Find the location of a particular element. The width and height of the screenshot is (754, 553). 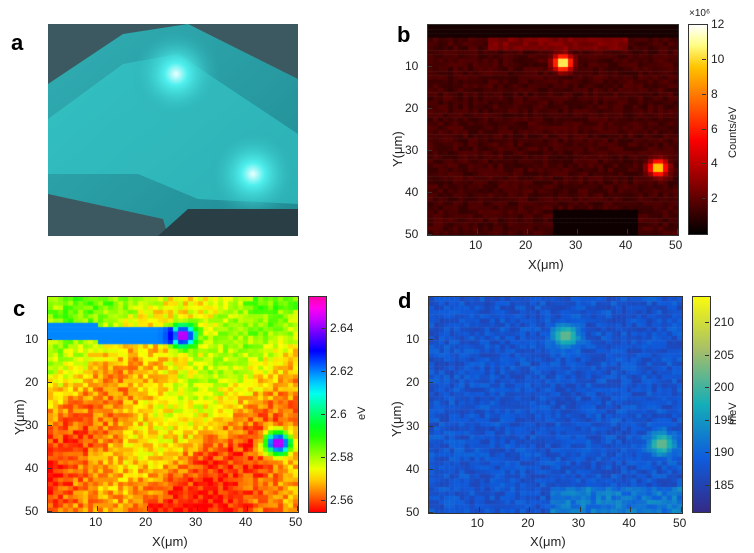

panel-c-xtick-label: 40 is located at coordinates (246, 522).